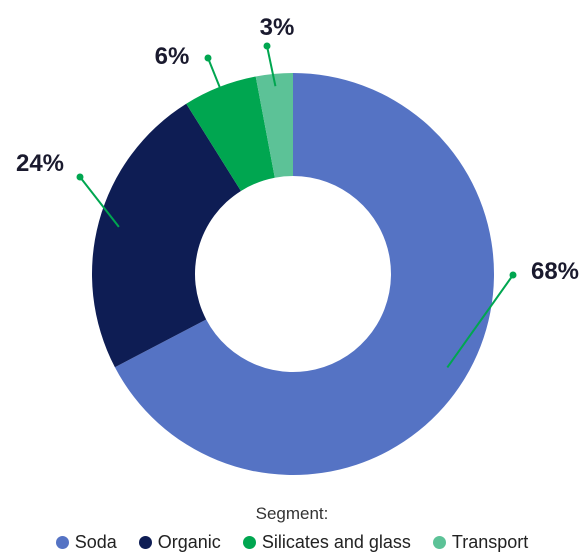 Image resolution: width=584 pixels, height=556 pixels. I want to click on leader-dot-soda, so click(513, 275).